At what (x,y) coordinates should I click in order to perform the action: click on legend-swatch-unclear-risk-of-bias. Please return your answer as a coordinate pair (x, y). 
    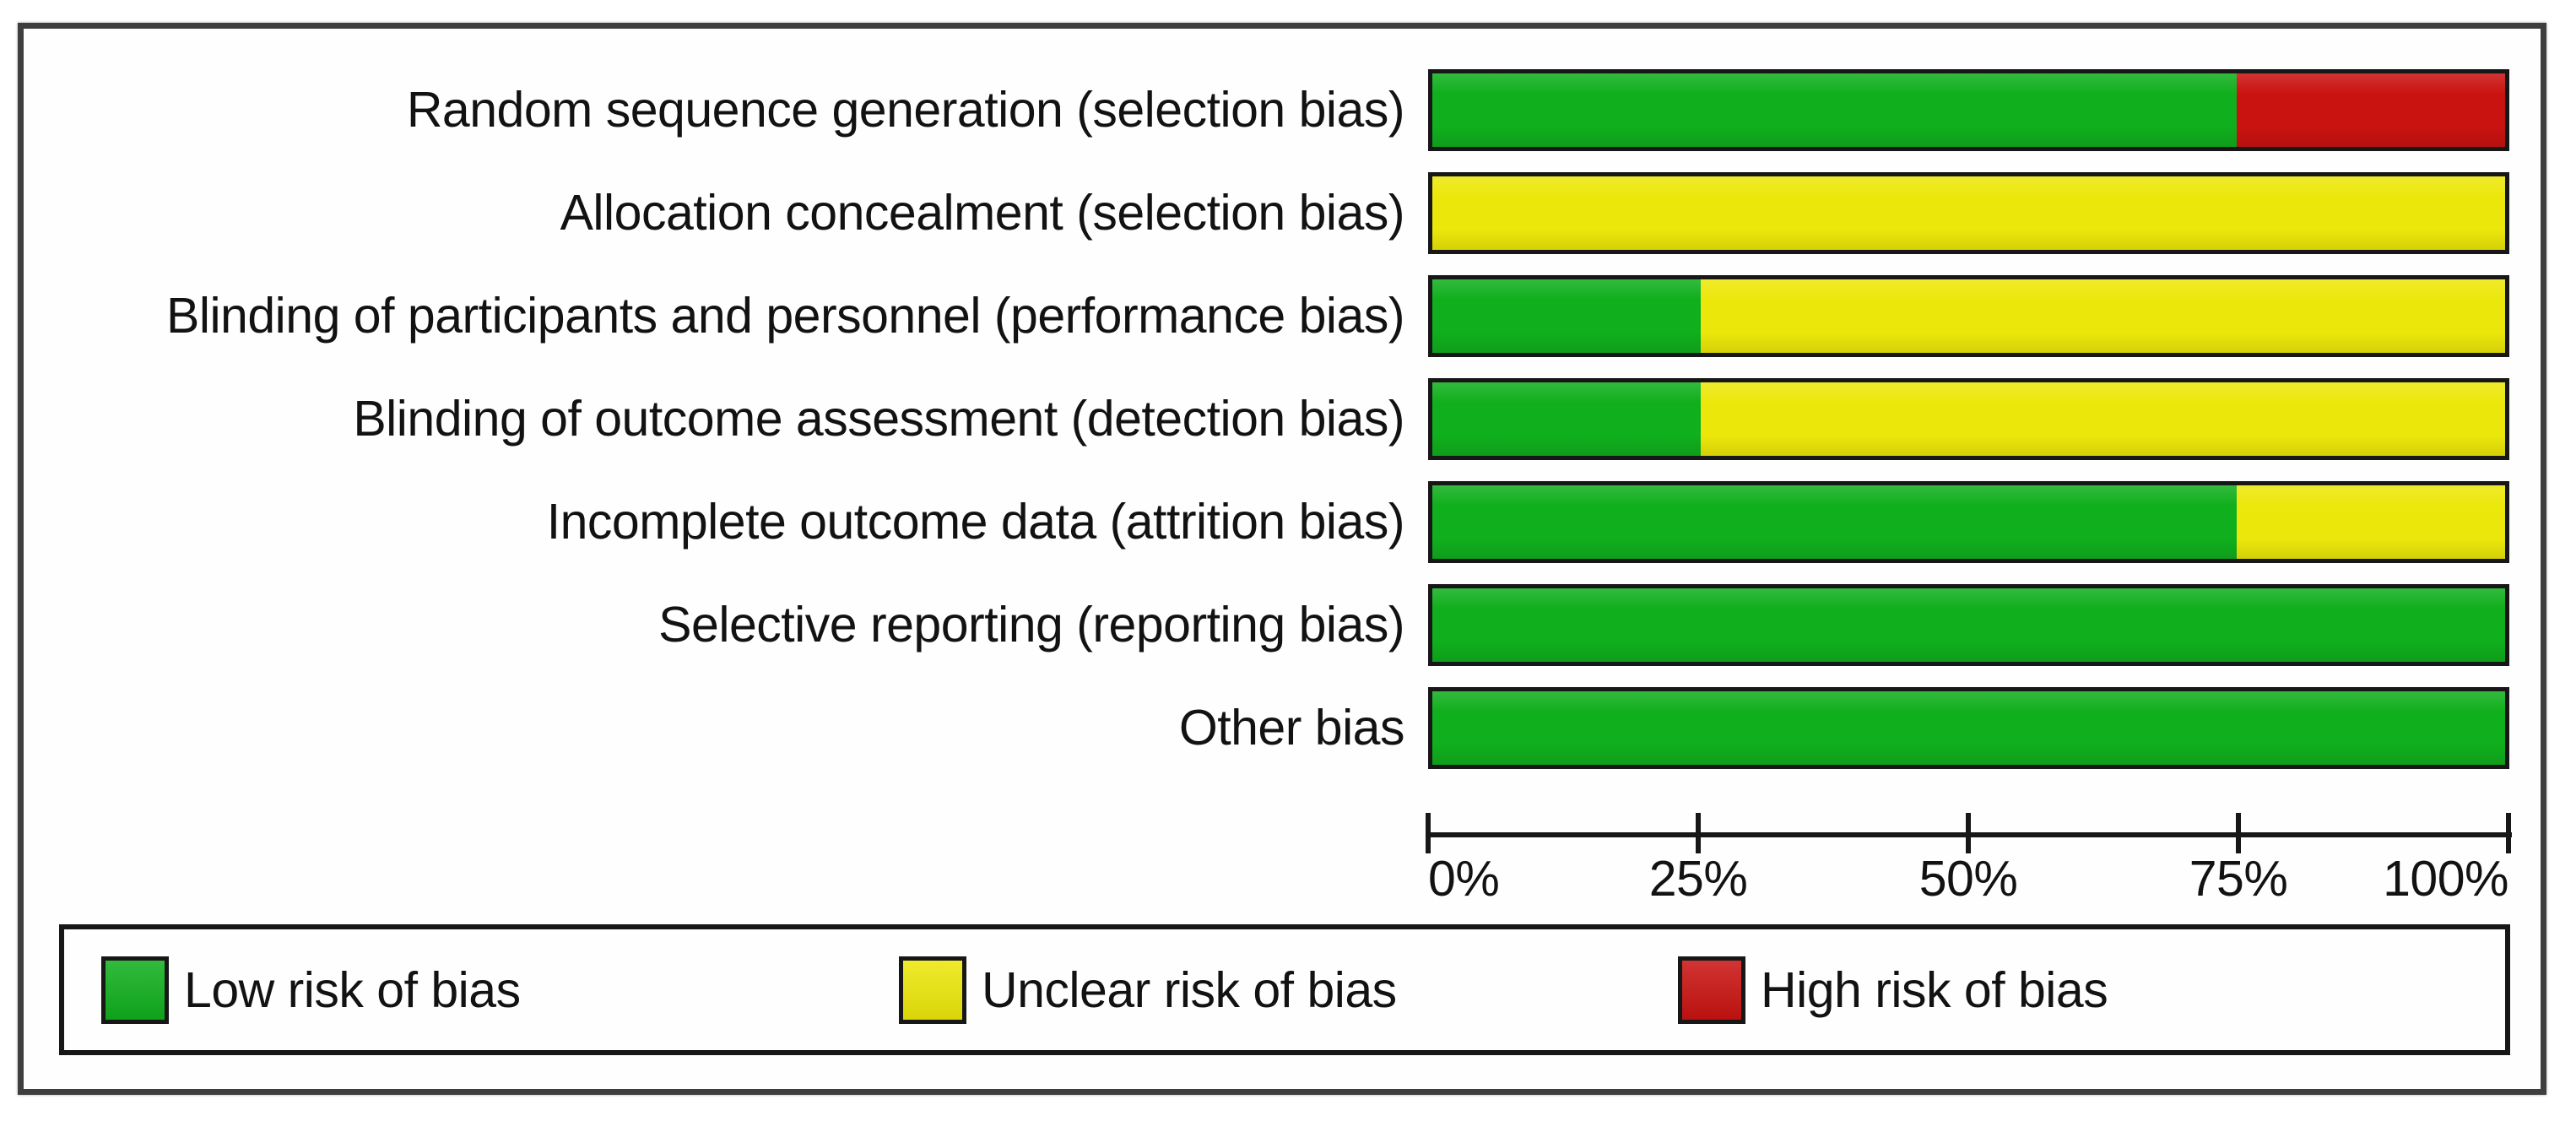
    Looking at the image, I should click on (932, 990).